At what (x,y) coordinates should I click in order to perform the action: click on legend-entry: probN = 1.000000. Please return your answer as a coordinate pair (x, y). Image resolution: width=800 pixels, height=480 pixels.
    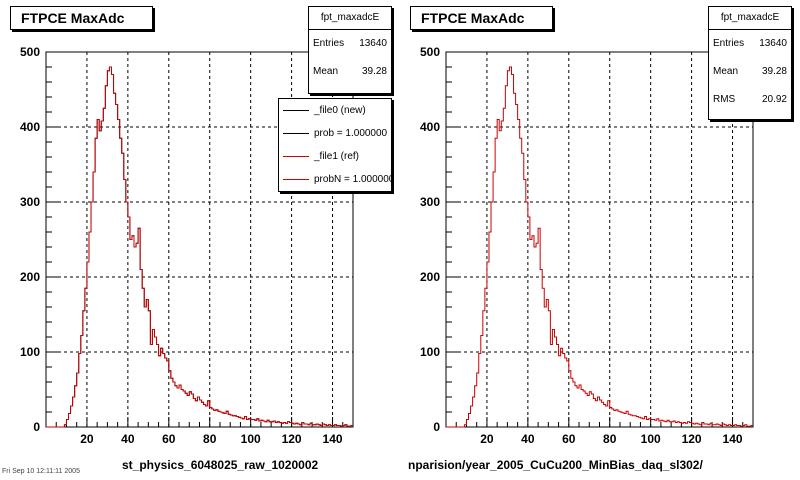
    Looking at the image, I should click on (335, 179).